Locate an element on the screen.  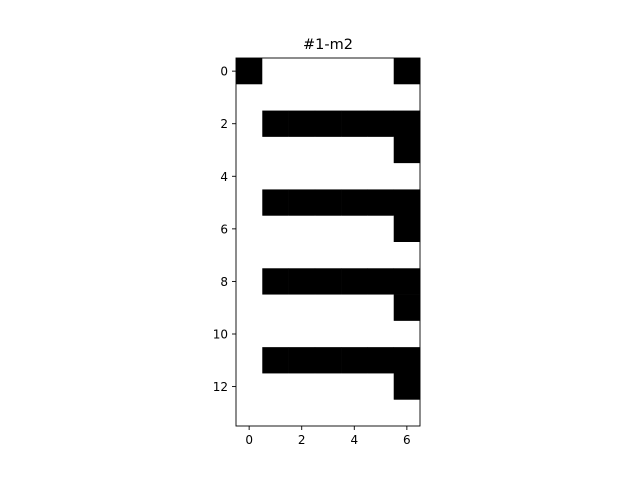
y-tick-label: 6 is located at coordinates (224, 229).